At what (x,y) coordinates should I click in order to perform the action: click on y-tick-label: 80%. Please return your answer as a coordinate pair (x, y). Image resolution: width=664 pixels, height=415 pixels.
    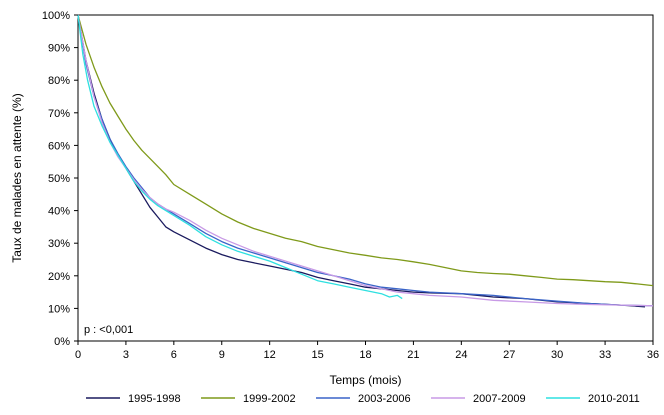
    Looking at the image, I should click on (59, 81).